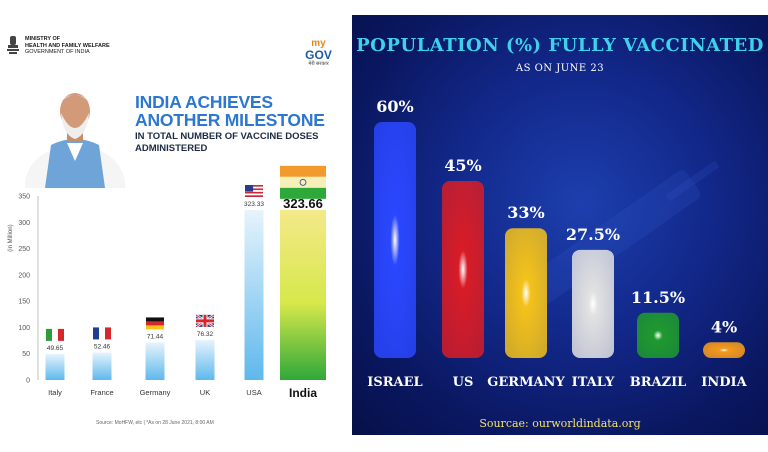  I want to click on category-label: ISRAEL, so click(394, 382).